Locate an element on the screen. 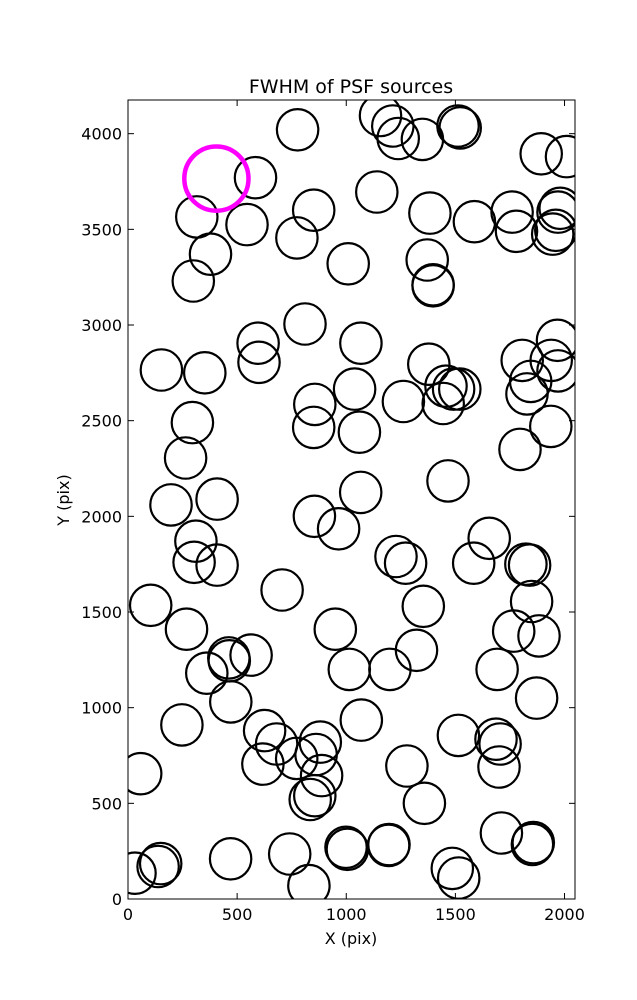 This screenshot has height=1000, width=637. y-tick-label: 500 is located at coordinates (106, 803).